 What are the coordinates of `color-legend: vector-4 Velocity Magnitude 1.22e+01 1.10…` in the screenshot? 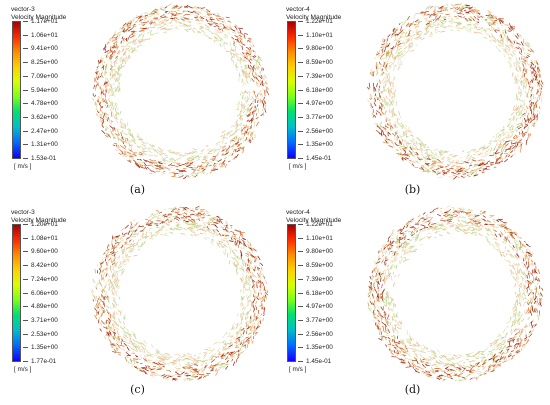 It's located at (321, 291).